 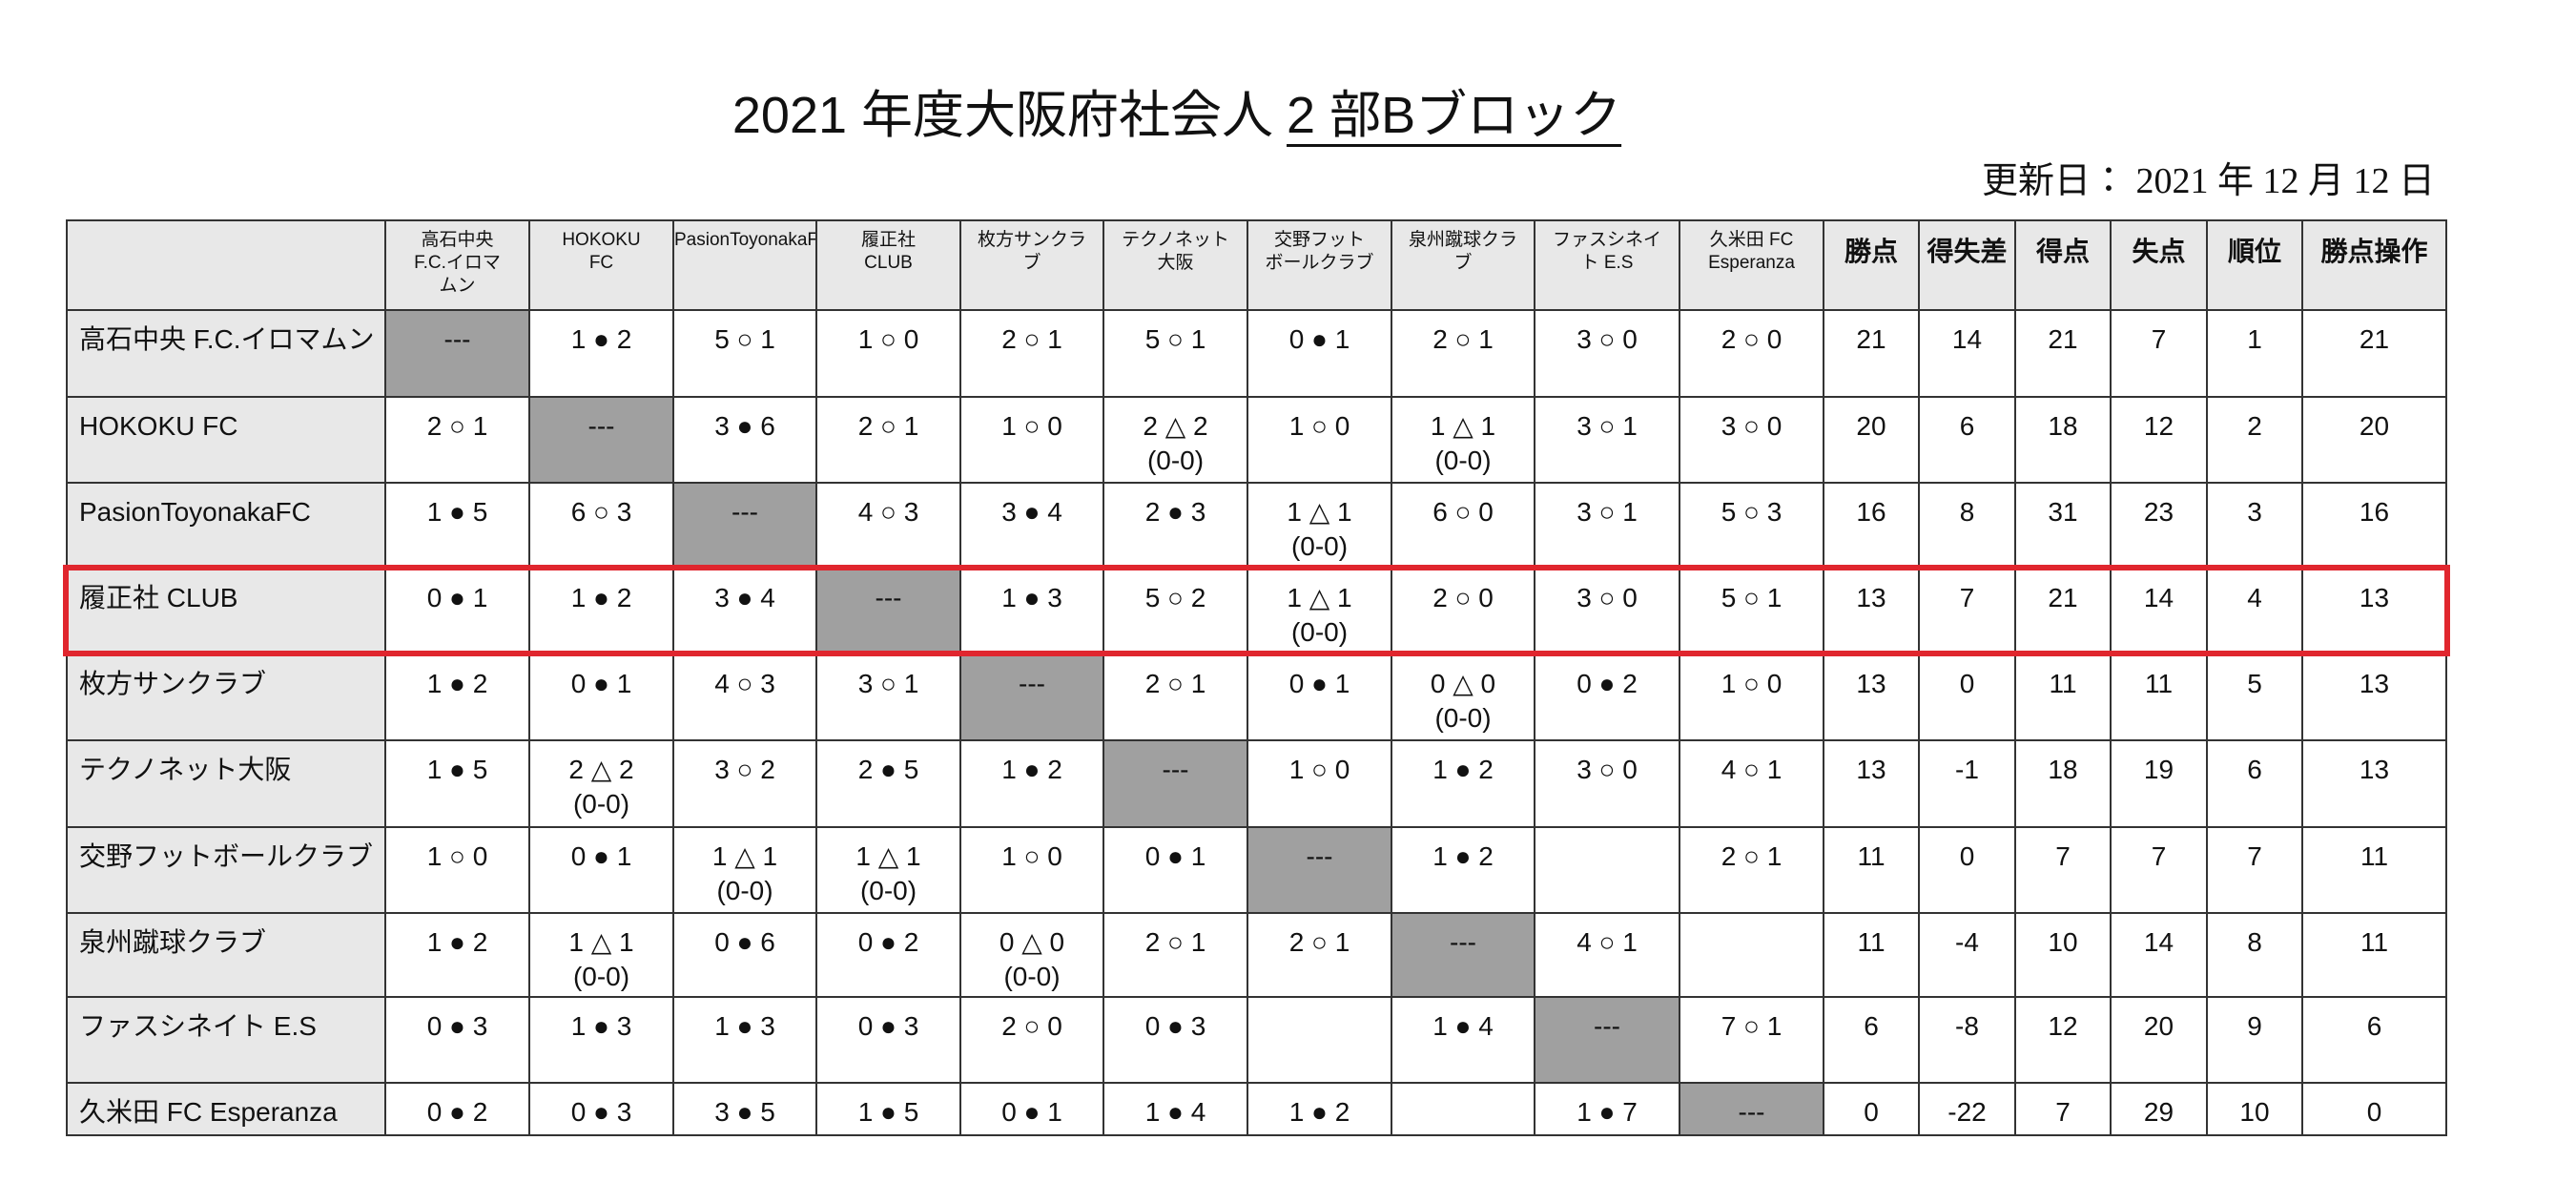 What do you see at coordinates (457, 265) in the screenshot?
I see `team-header: 高石中央 F.C.イロマ ムン` at bounding box center [457, 265].